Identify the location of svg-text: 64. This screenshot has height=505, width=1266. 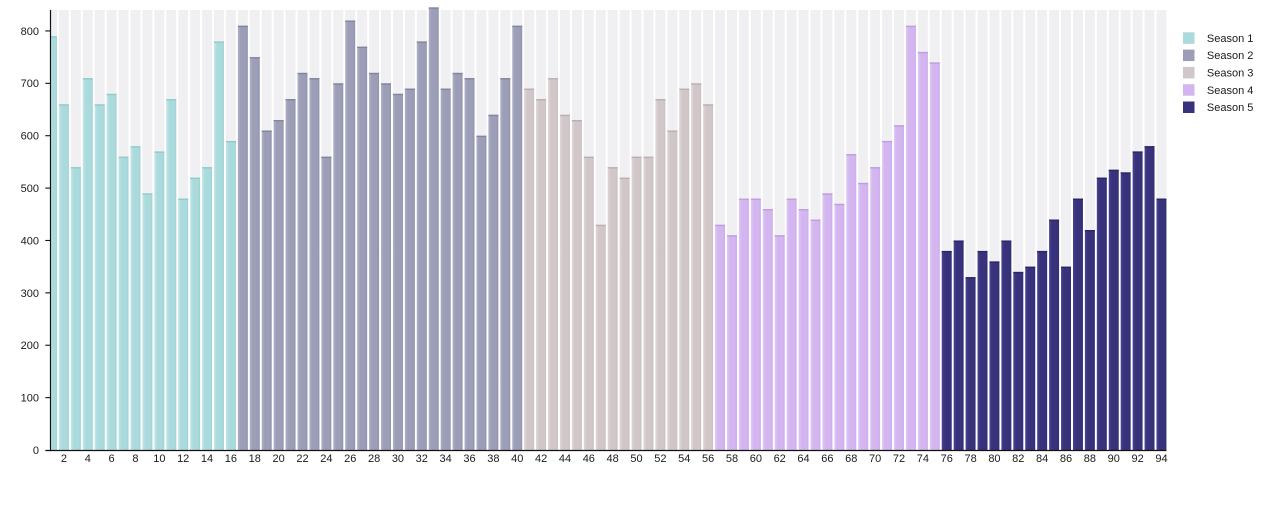
(803, 459).